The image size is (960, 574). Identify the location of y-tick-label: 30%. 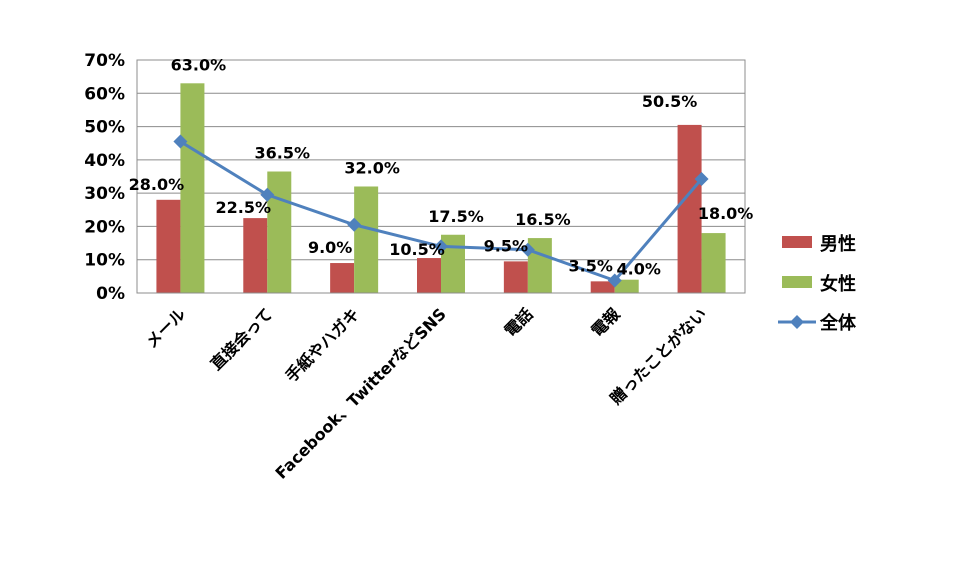
(104, 194).